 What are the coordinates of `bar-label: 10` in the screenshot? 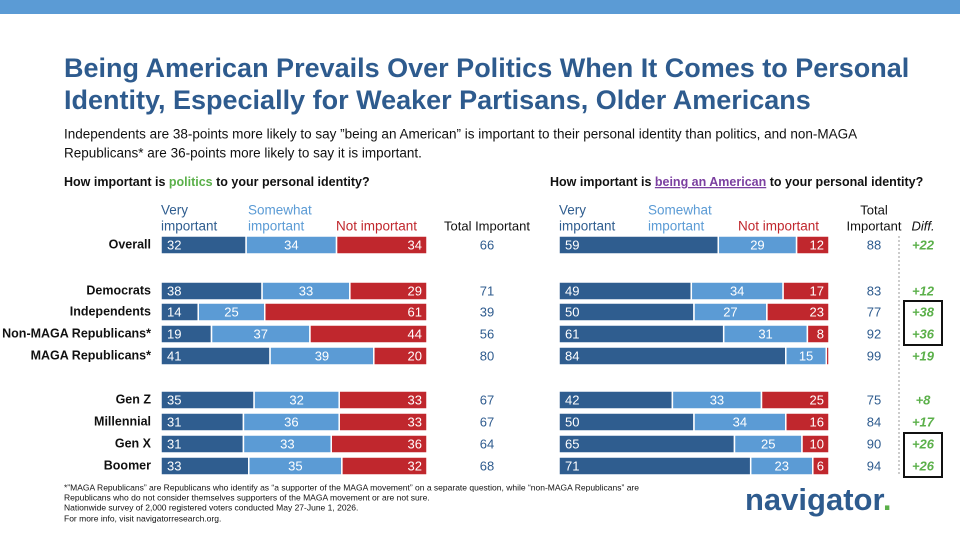 It's located at (817, 443).